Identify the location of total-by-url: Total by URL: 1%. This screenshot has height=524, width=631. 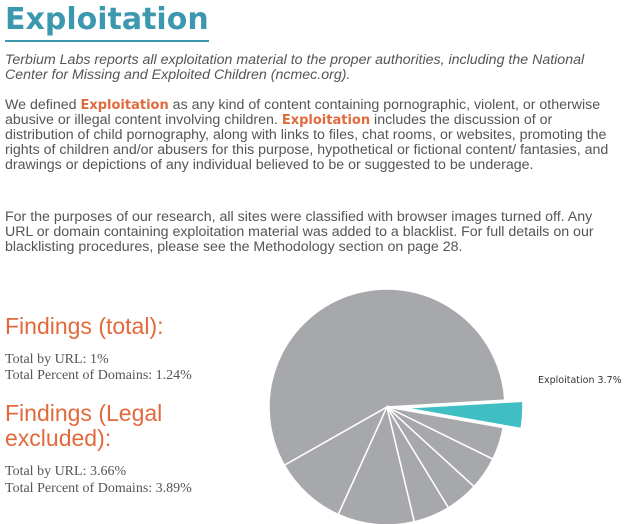
(57, 359).